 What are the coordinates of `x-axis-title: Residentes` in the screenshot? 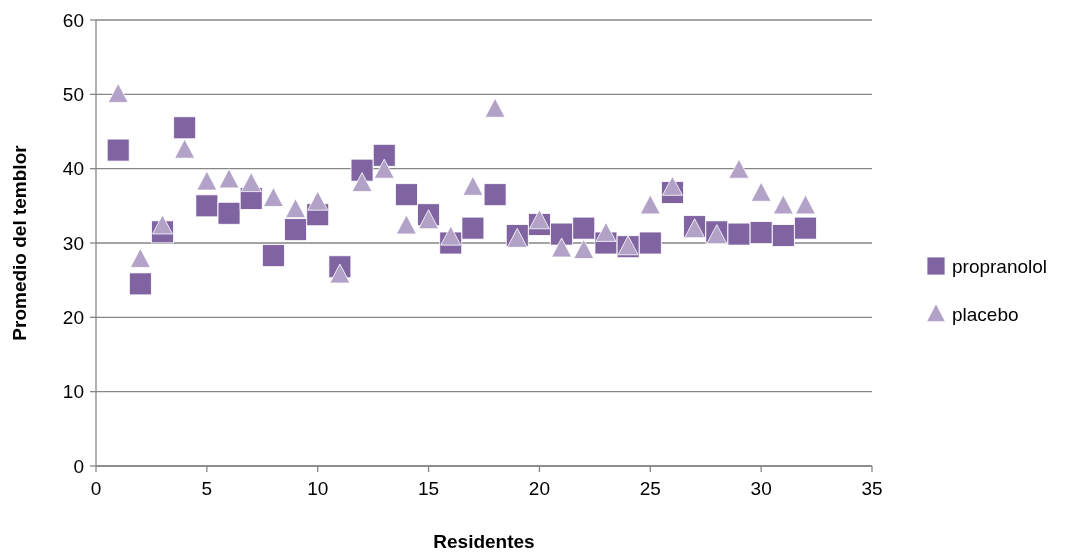 It's located at (484, 541).